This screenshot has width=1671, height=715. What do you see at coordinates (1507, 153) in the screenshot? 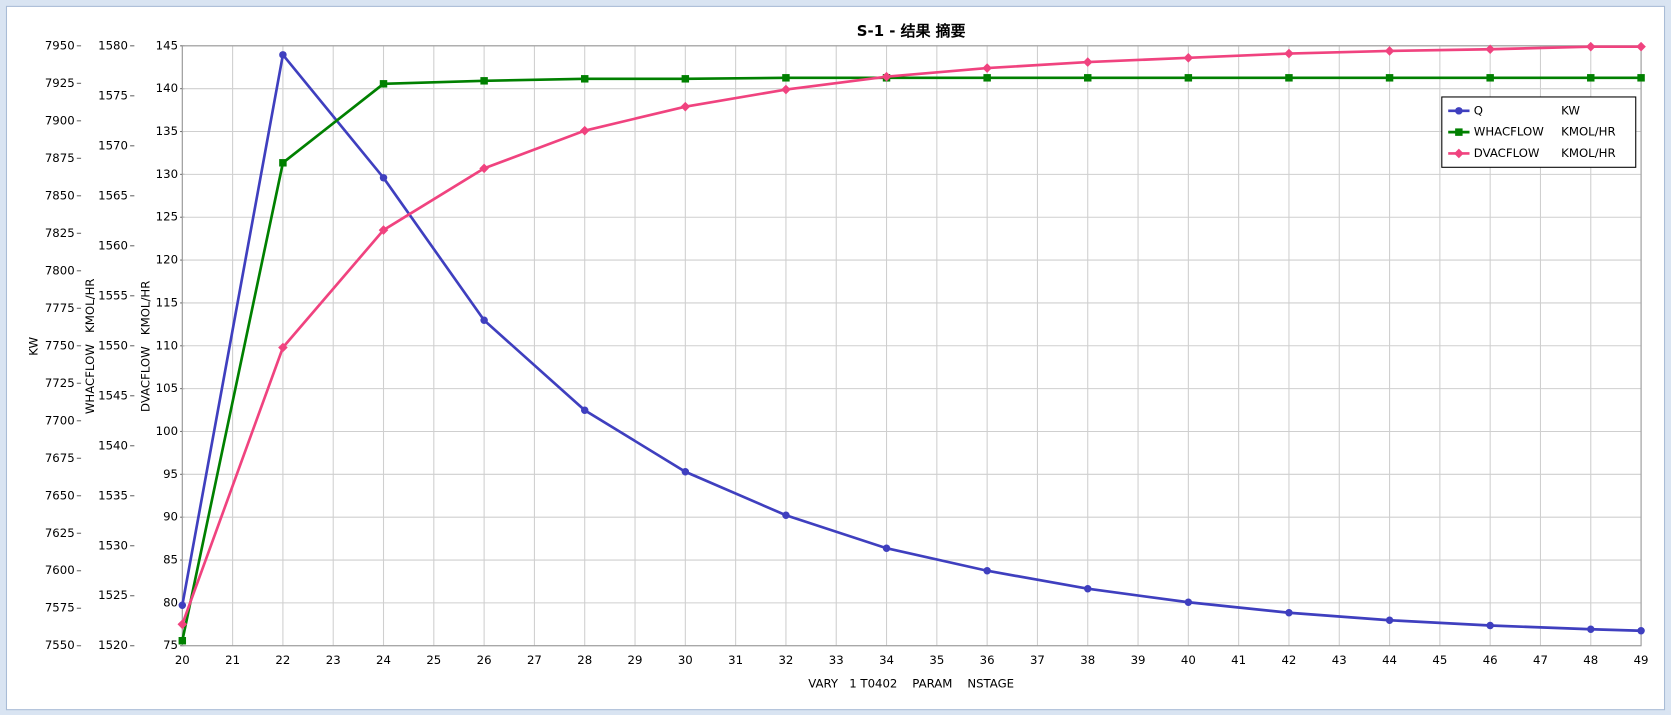
I see `legend-label: DVACFLOW` at bounding box center [1507, 153].